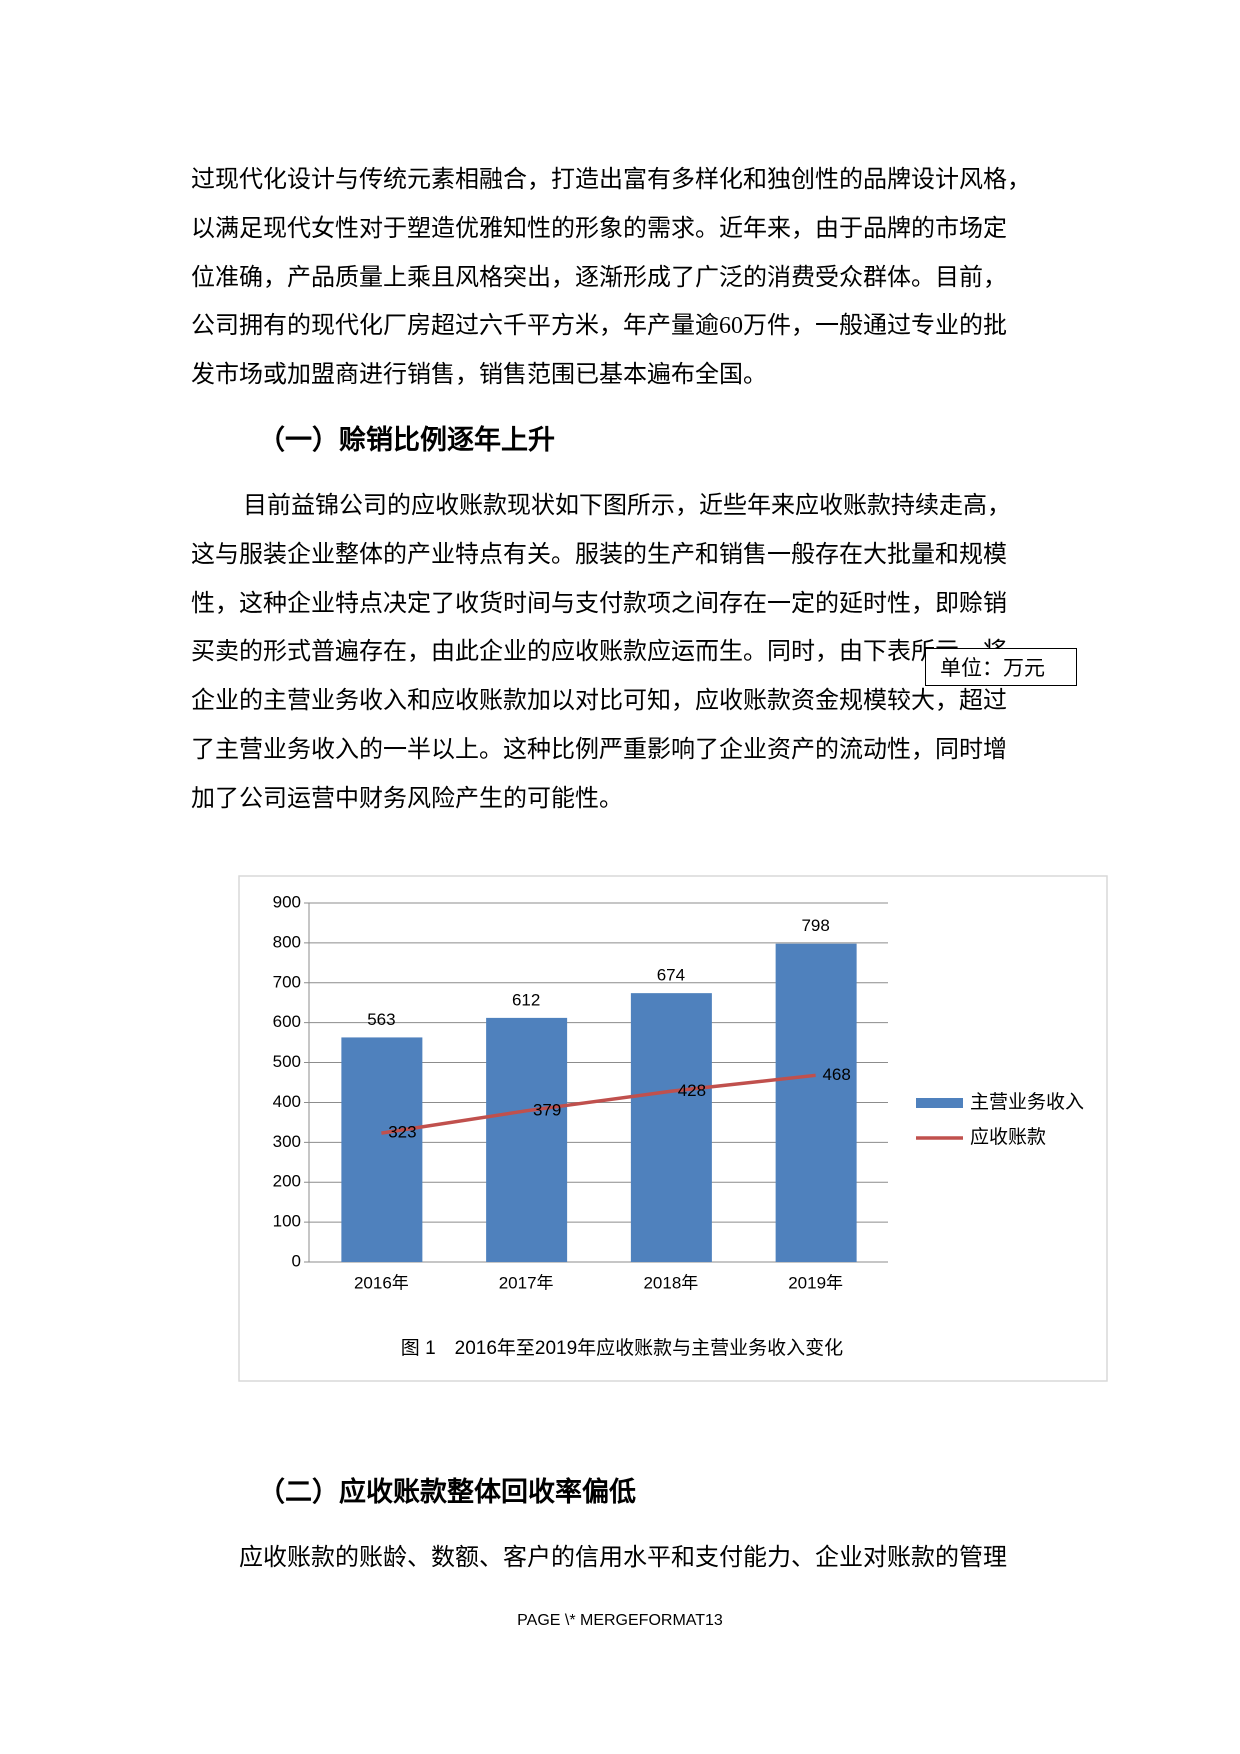  Describe the element at coordinates (381, 1019) in the screenshot. I see `data-label: 563` at that location.